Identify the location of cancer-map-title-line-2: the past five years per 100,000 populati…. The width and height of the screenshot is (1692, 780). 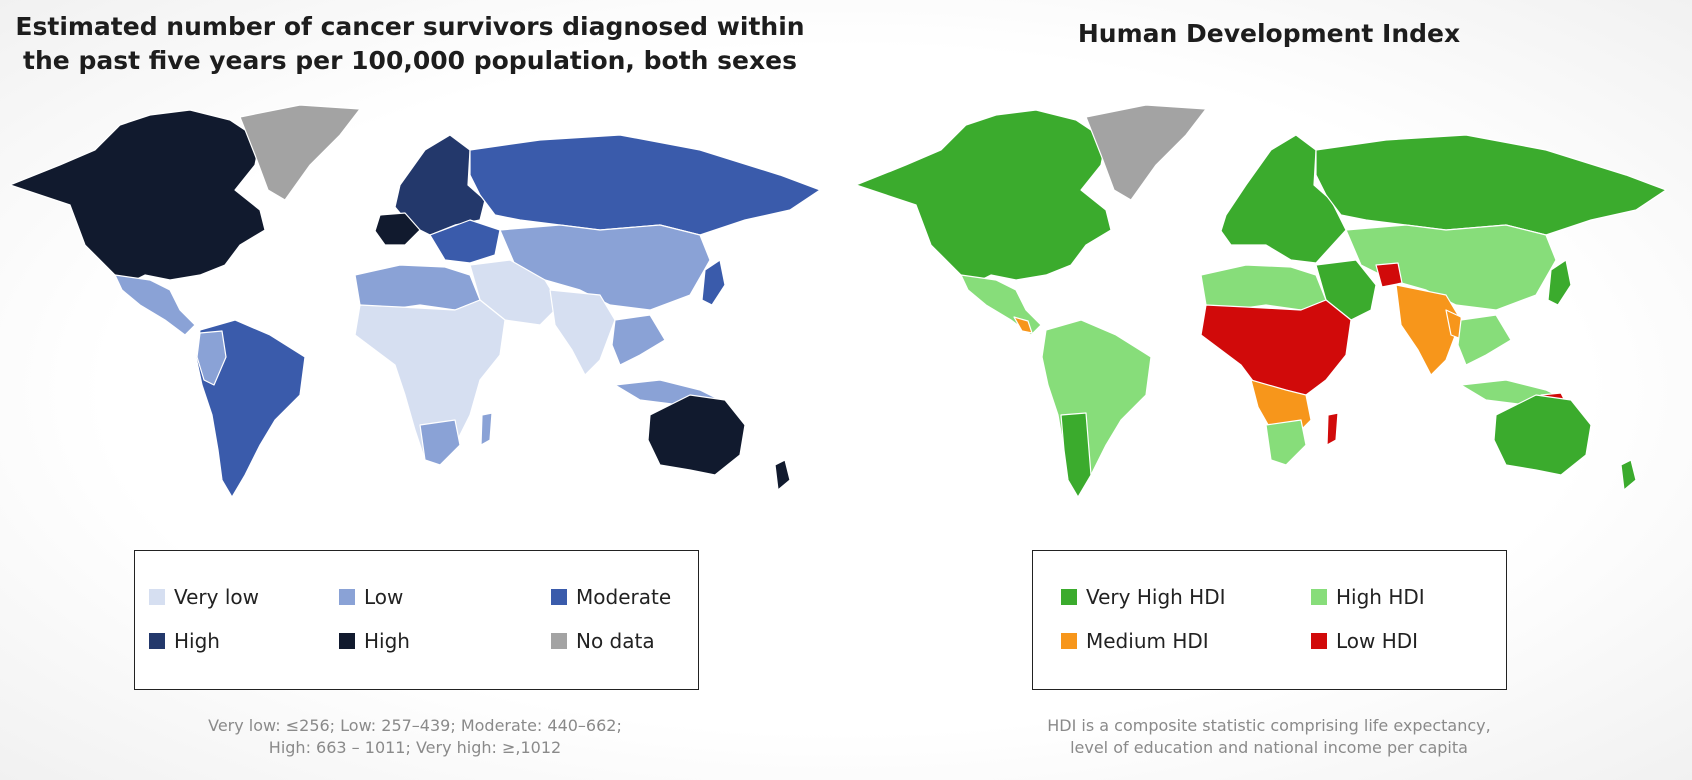
(410, 60).